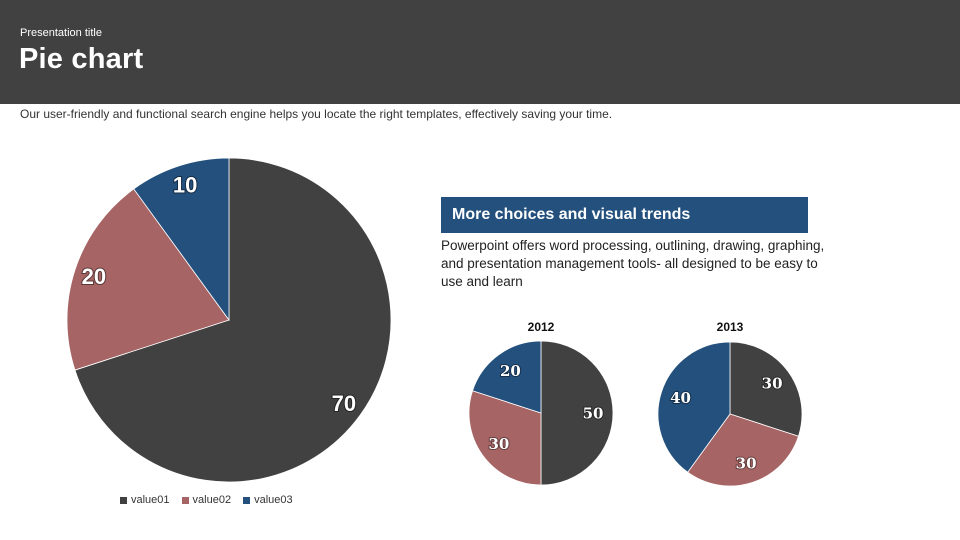 Image resolution: width=960 pixels, height=540 pixels. I want to click on pie-label-value01: 50, so click(593, 413).